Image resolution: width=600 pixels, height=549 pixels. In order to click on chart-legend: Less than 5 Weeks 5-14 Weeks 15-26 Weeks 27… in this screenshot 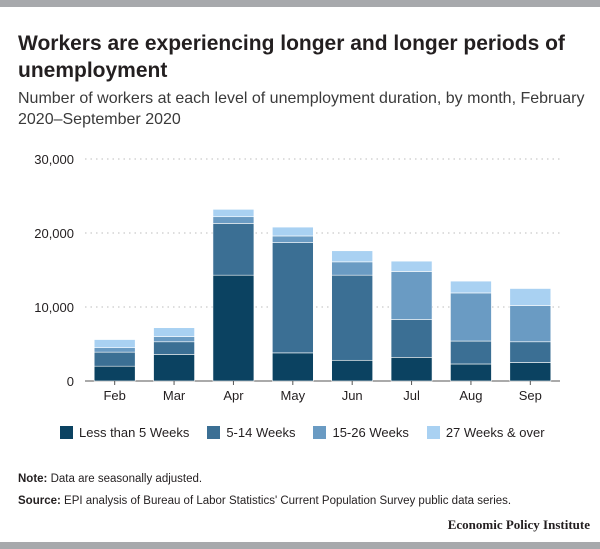, I will do `click(311, 432)`.